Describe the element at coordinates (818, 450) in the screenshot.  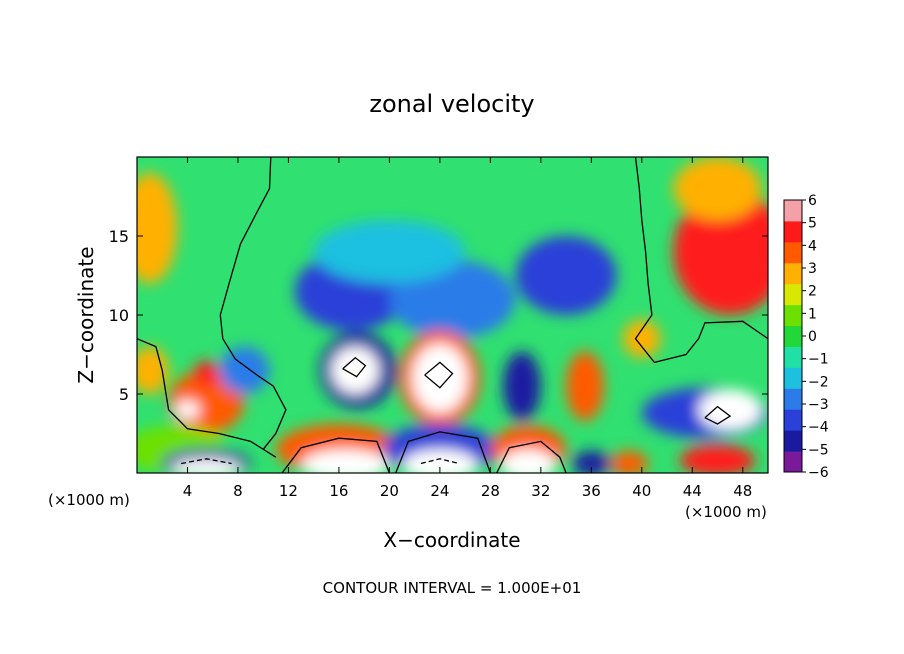
I see `colorbar-tick-label-1: −5` at that location.